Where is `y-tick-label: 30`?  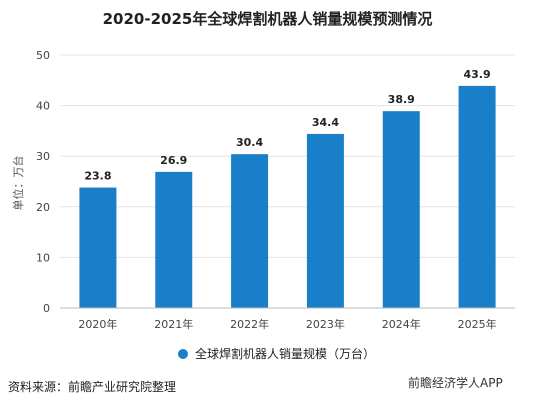 y-tick-label: 30 is located at coordinates (43, 156).